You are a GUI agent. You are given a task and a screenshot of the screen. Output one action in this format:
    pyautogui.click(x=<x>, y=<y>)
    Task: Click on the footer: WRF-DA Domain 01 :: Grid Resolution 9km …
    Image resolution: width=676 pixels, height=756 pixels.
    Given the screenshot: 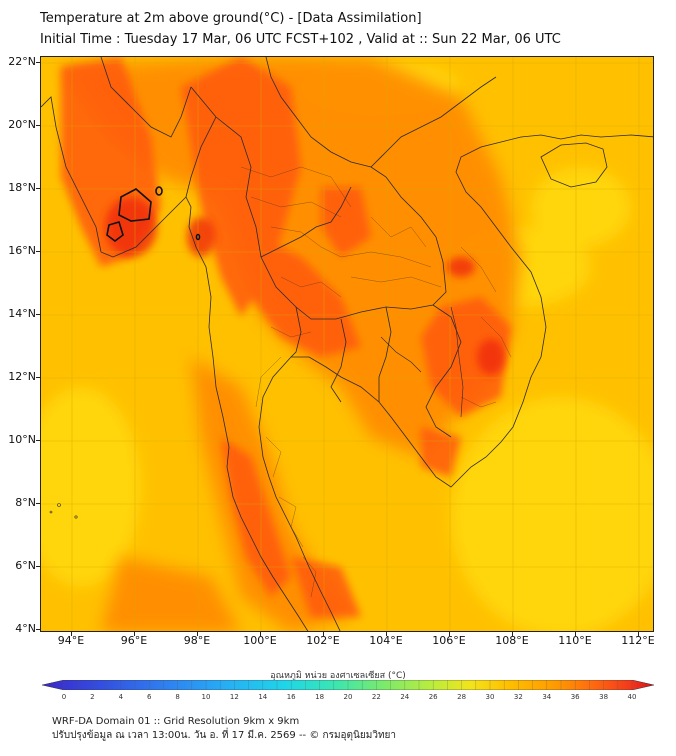 What is the action you would take?
    pyautogui.click(x=224, y=729)
    